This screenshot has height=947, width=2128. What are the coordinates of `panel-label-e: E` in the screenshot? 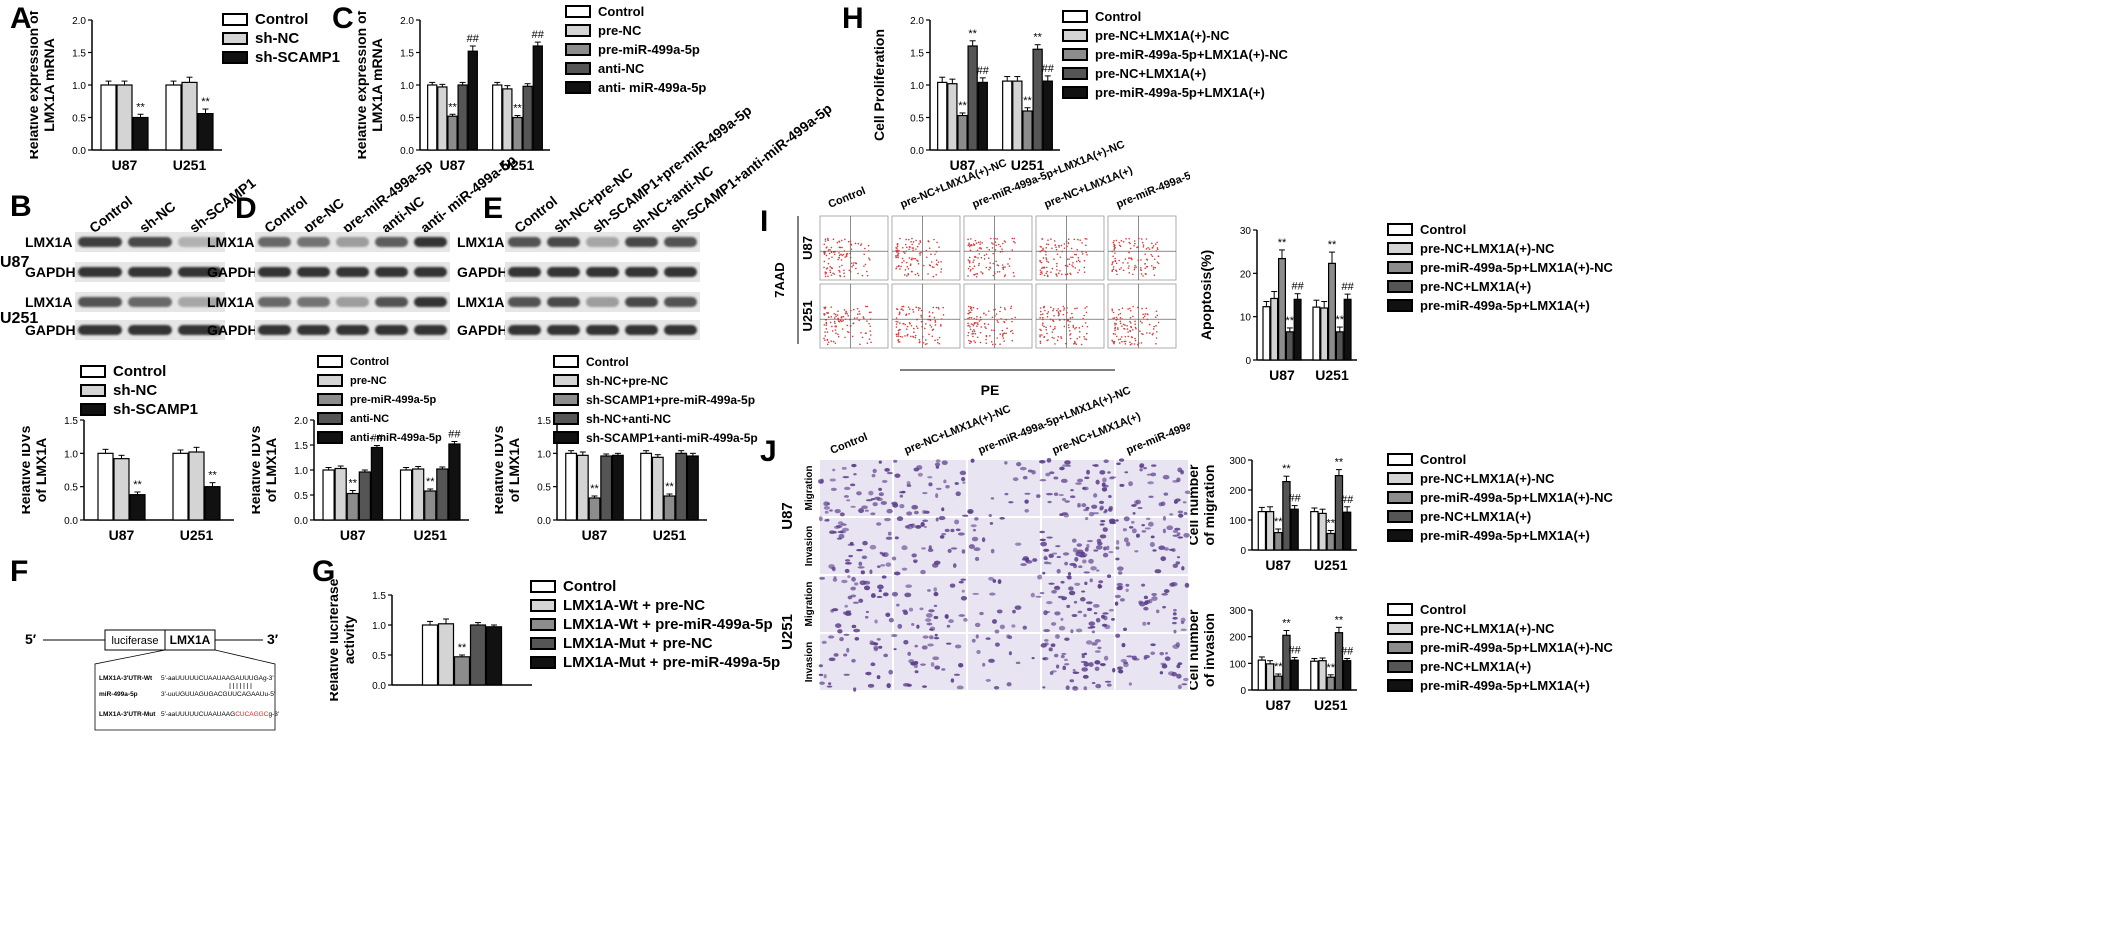 It's located at (493, 208).